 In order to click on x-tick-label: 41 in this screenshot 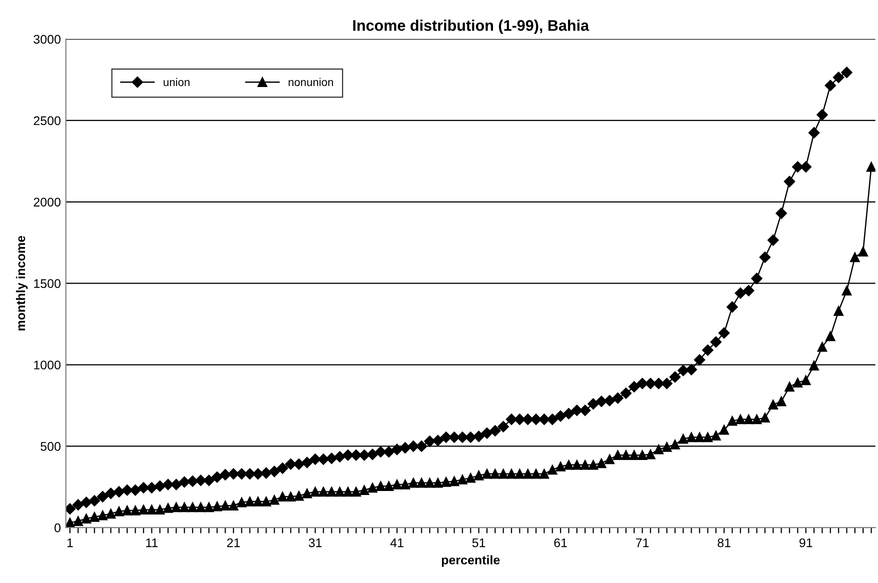, I will do `click(397, 543)`.